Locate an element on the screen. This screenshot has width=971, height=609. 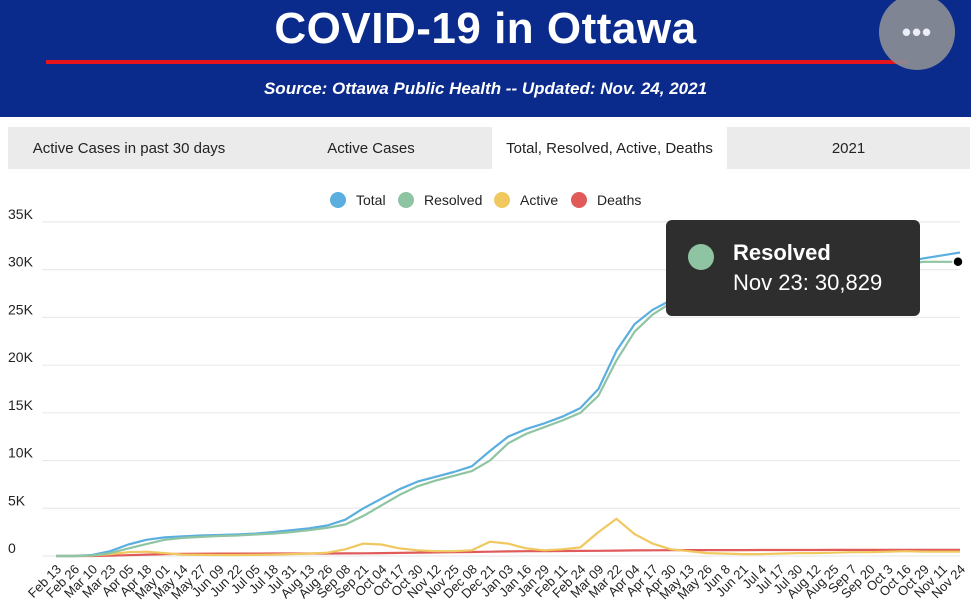
highlight-point is located at coordinates (958, 262).